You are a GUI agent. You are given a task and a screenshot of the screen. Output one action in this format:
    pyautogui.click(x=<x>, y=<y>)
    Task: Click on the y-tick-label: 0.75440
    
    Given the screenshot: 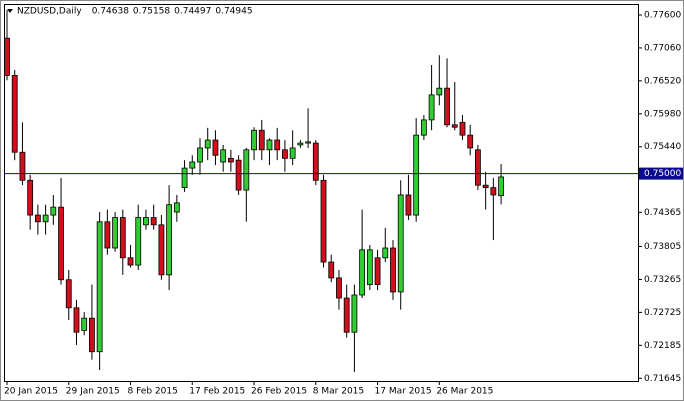 What is the action you would take?
    pyautogui.click(x=662, y=147)
    